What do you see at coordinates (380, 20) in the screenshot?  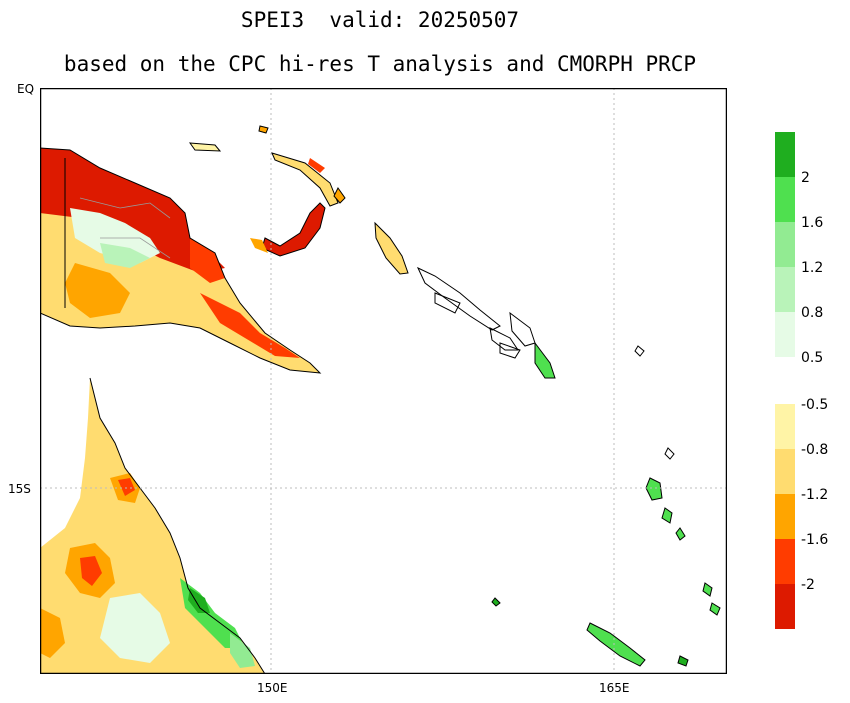 I see `map-title: SPEI3 valid: 20250507` at bounding box center [380, 20].